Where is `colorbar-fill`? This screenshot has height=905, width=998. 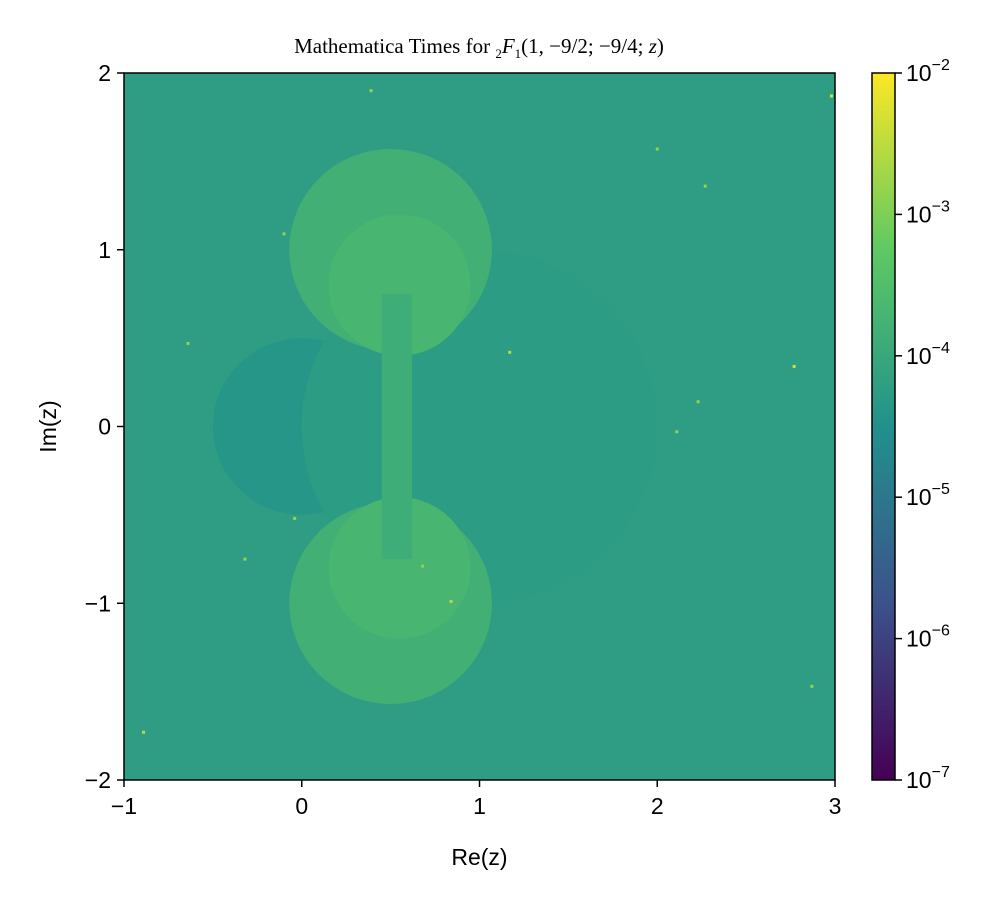 colorbar-fill is located at coordinates (883, 426).